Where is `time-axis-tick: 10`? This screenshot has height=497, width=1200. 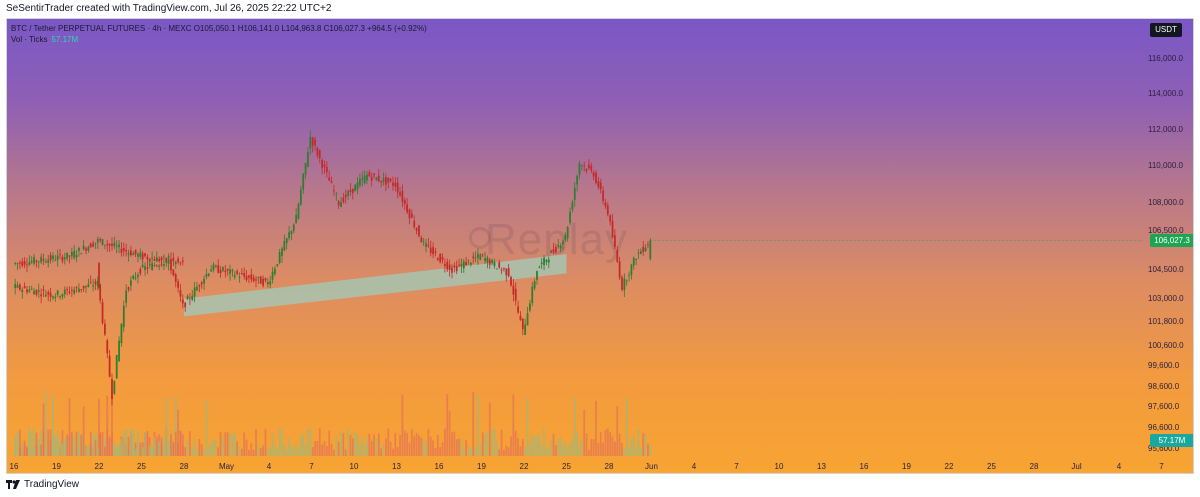
time-axis-tick: 10 is located at coordinates (779, 466).